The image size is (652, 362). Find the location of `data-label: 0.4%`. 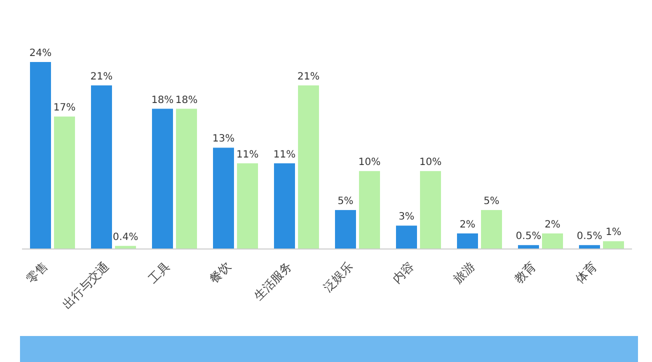

data-label: 0.4% is located at coordinates (125, 237).